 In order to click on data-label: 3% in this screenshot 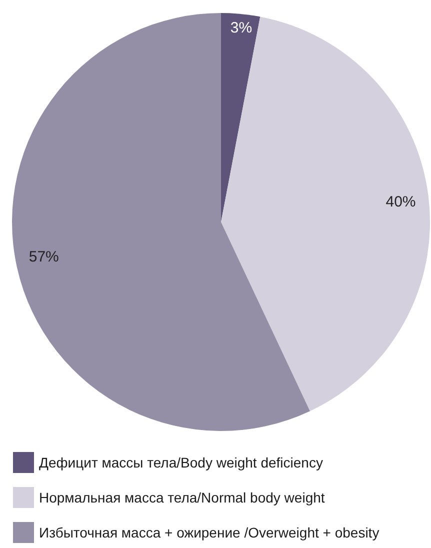, I will do `click(241, 27)`.